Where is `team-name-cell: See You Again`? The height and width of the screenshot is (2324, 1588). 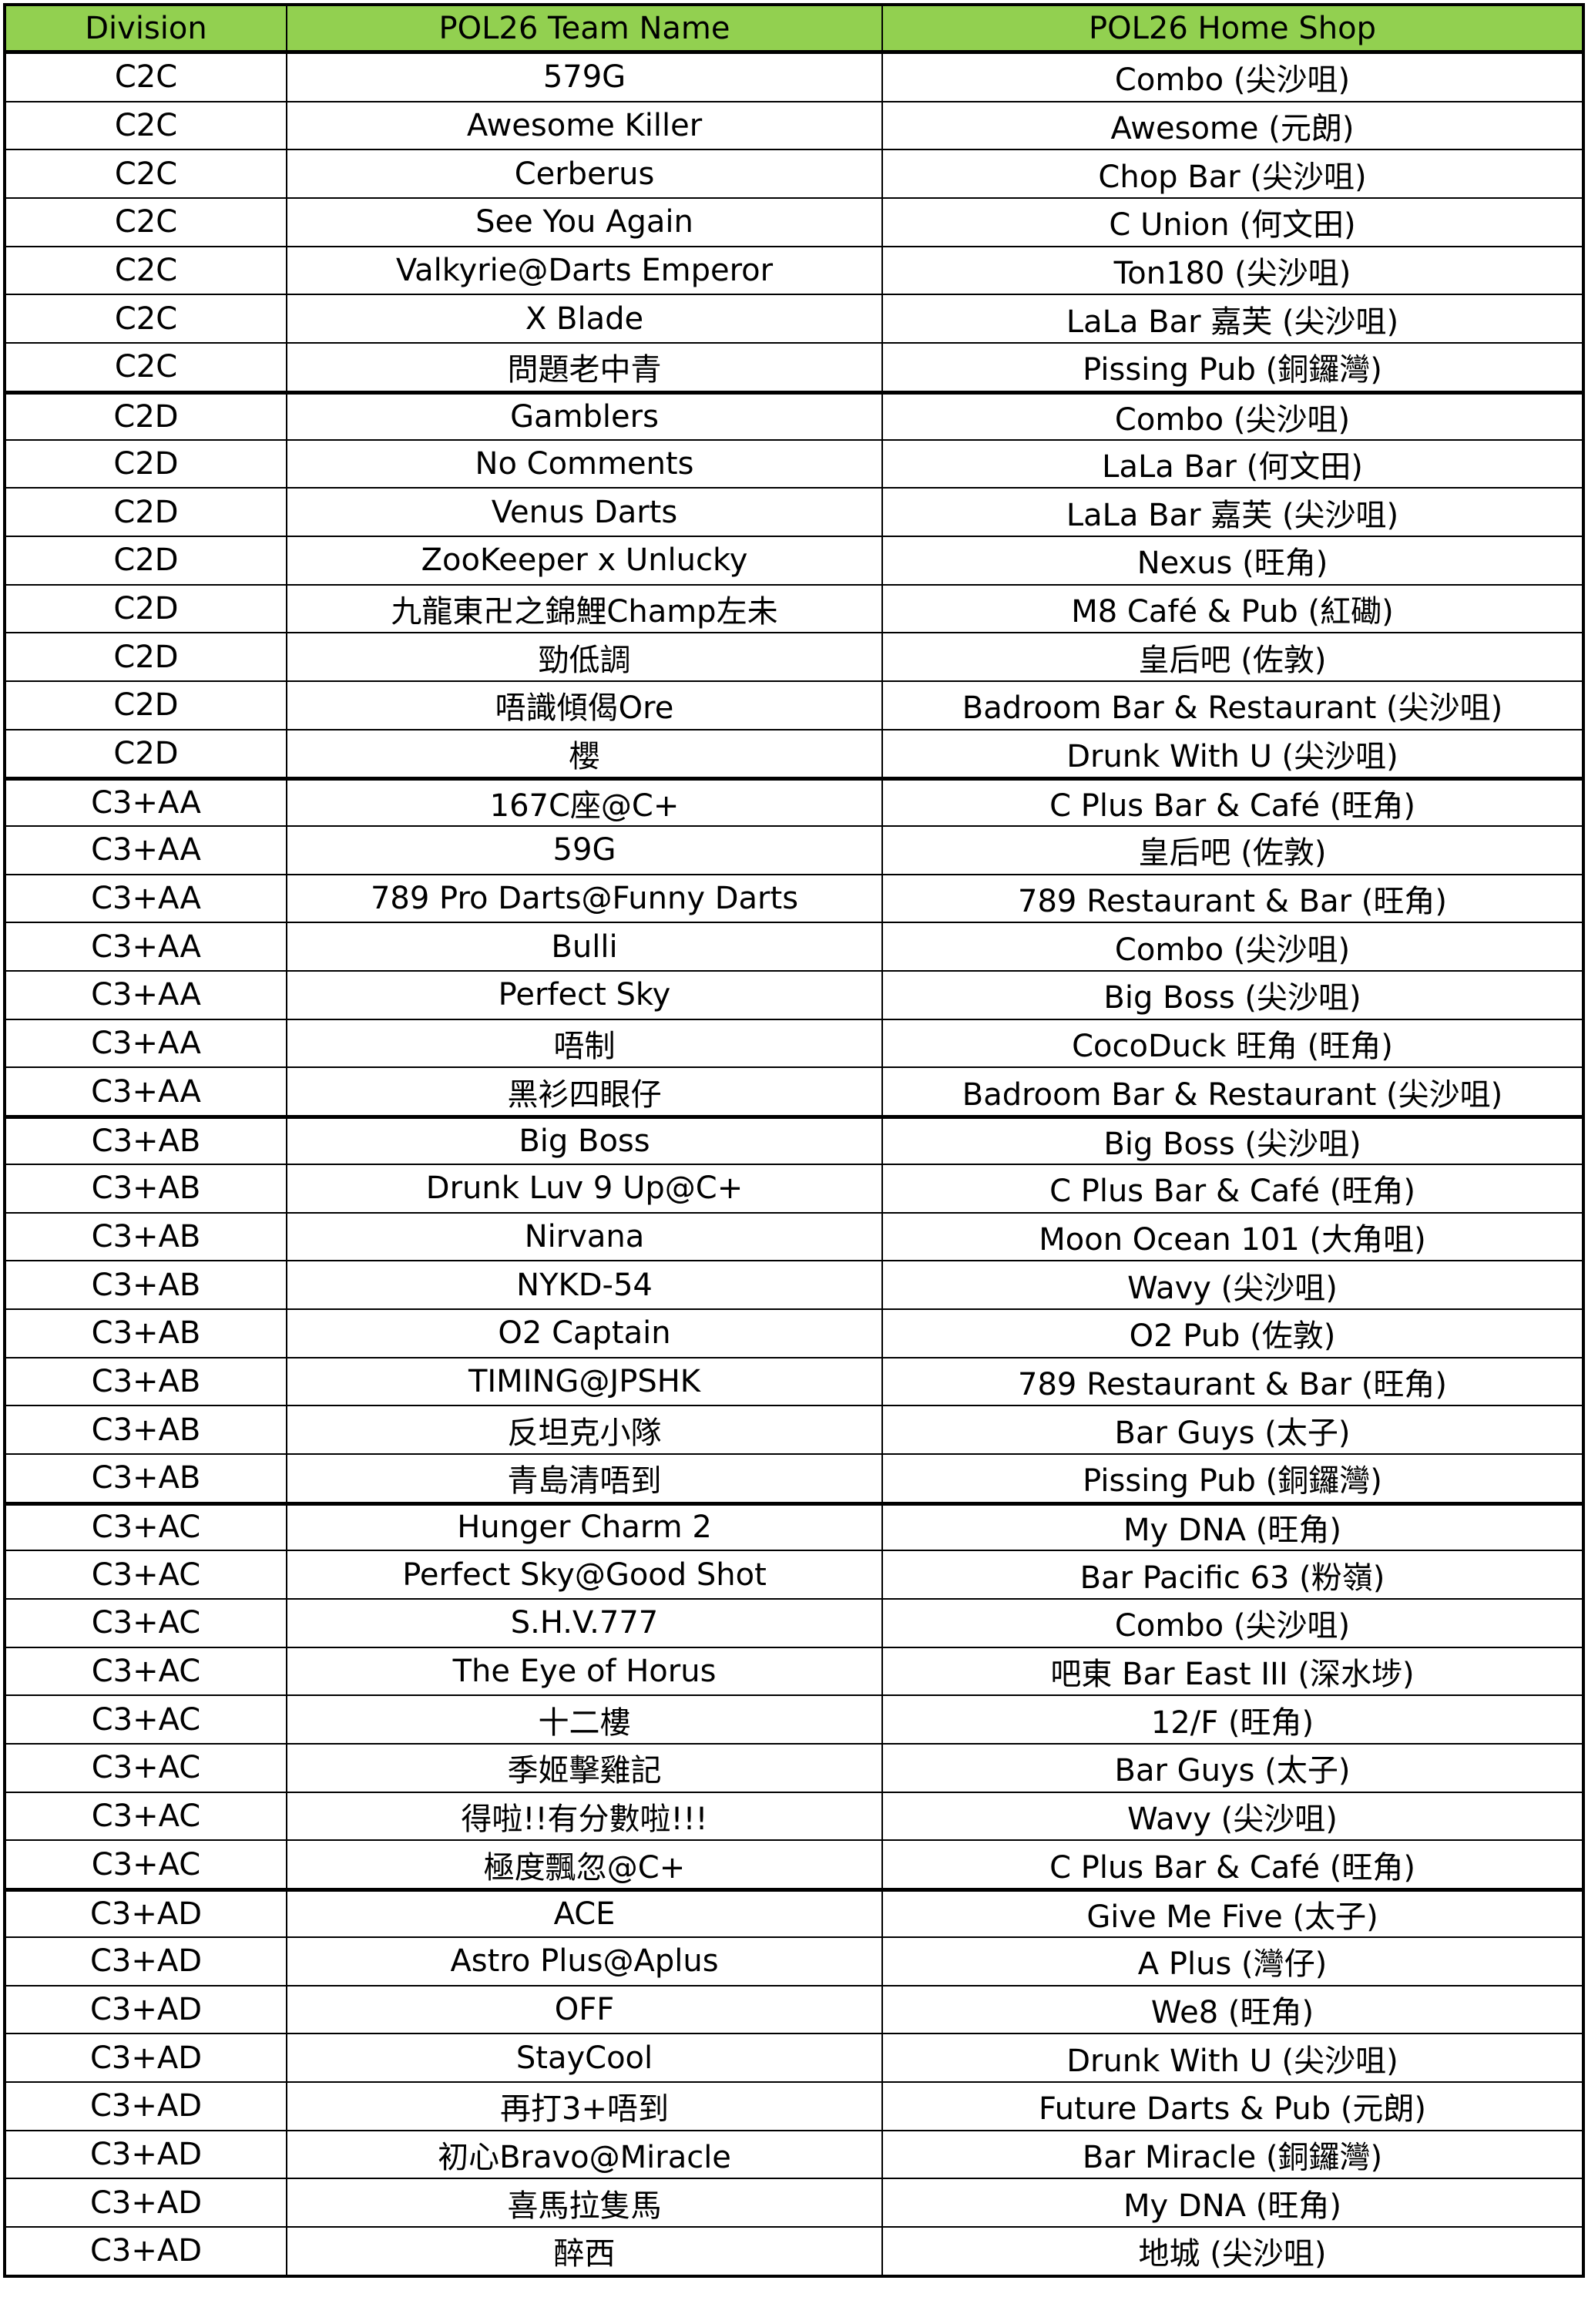 team-name-cell: See You Again is located at coordinates (585, 222).